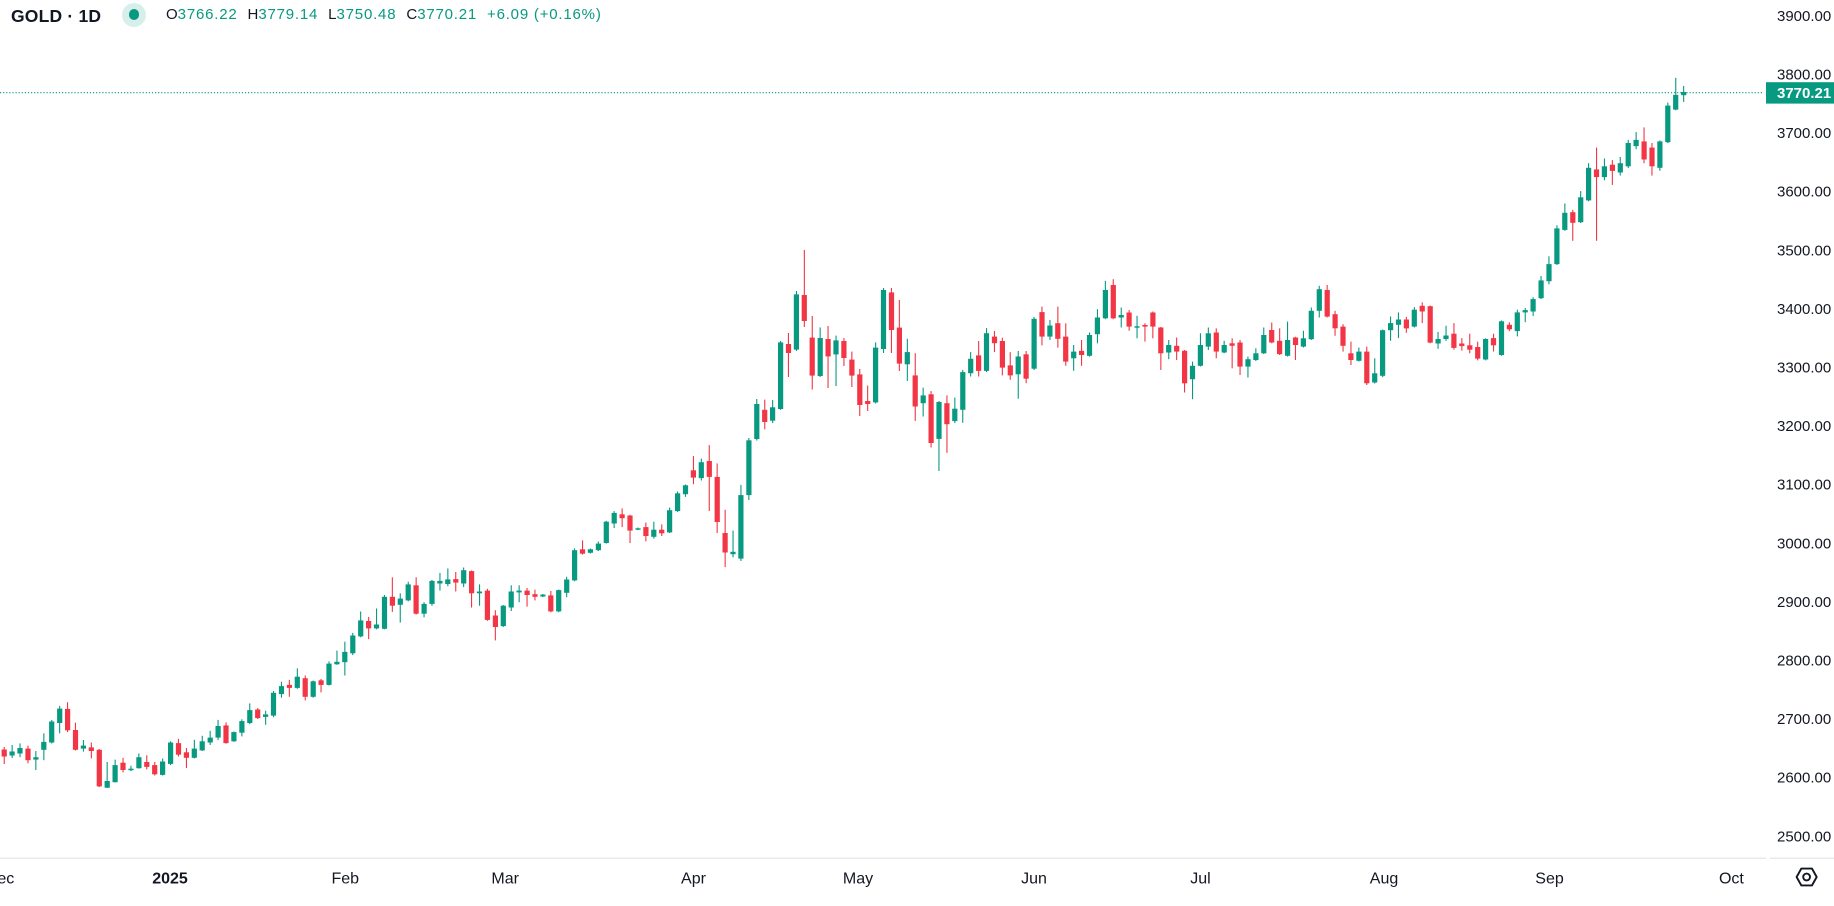 Image resolution: width=1834 pixels, height=906 pixels. Describe the element at coordinates (1384, 878) in the screenshot. I see `svg-text: Aug` at that location.